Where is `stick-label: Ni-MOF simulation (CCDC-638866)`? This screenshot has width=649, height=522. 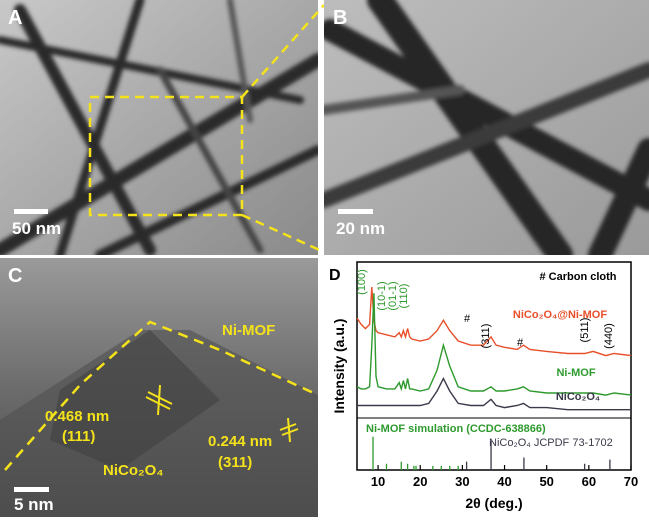
stick-label: Ni-MOF simulation (CCDC-638866) is located at coordinates (456, 429).